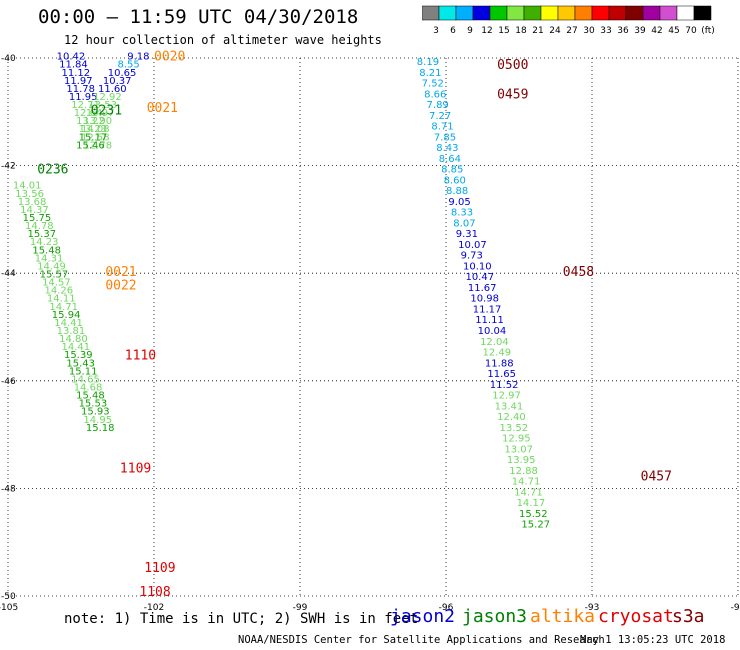  Describe the element at coordinates (656, 30) in the screenshot. I see `legend-tick-label: 42` at that location.